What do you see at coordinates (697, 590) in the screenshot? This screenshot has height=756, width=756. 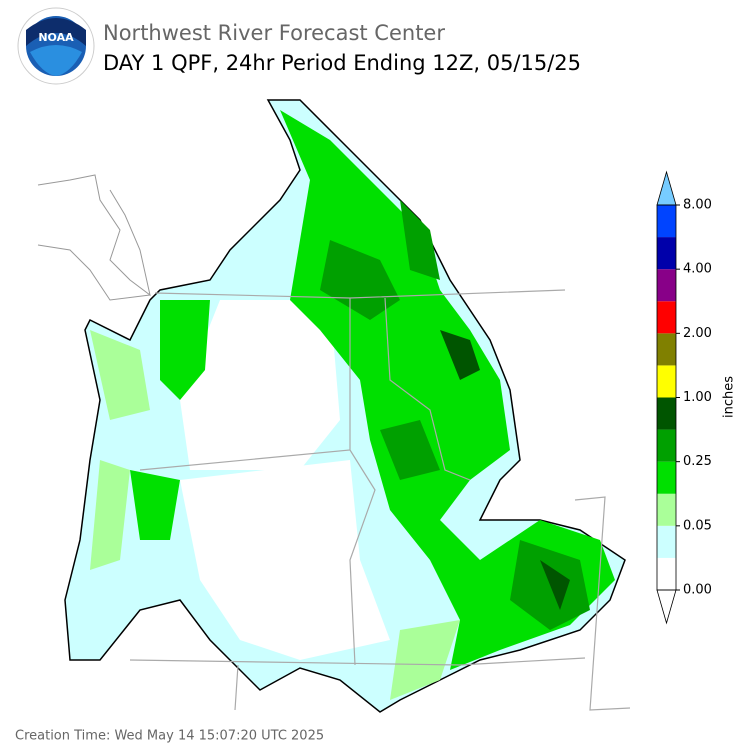 I see `colorbar-tick-label: 0.00` at bounding box center [697, 590].